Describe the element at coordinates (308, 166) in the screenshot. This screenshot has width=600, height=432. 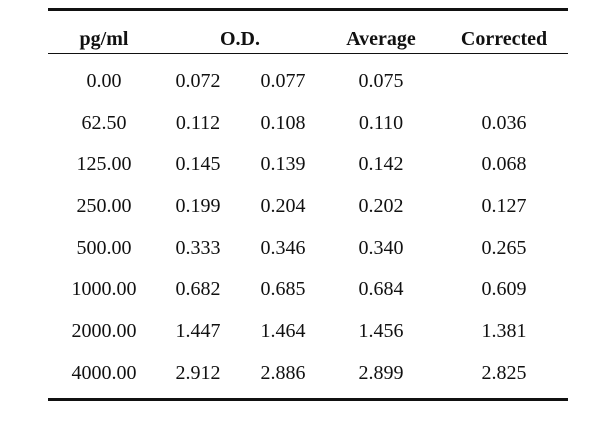
I see `table-row: 125.00 0.145 0.139 0.142 0.068` at that location.